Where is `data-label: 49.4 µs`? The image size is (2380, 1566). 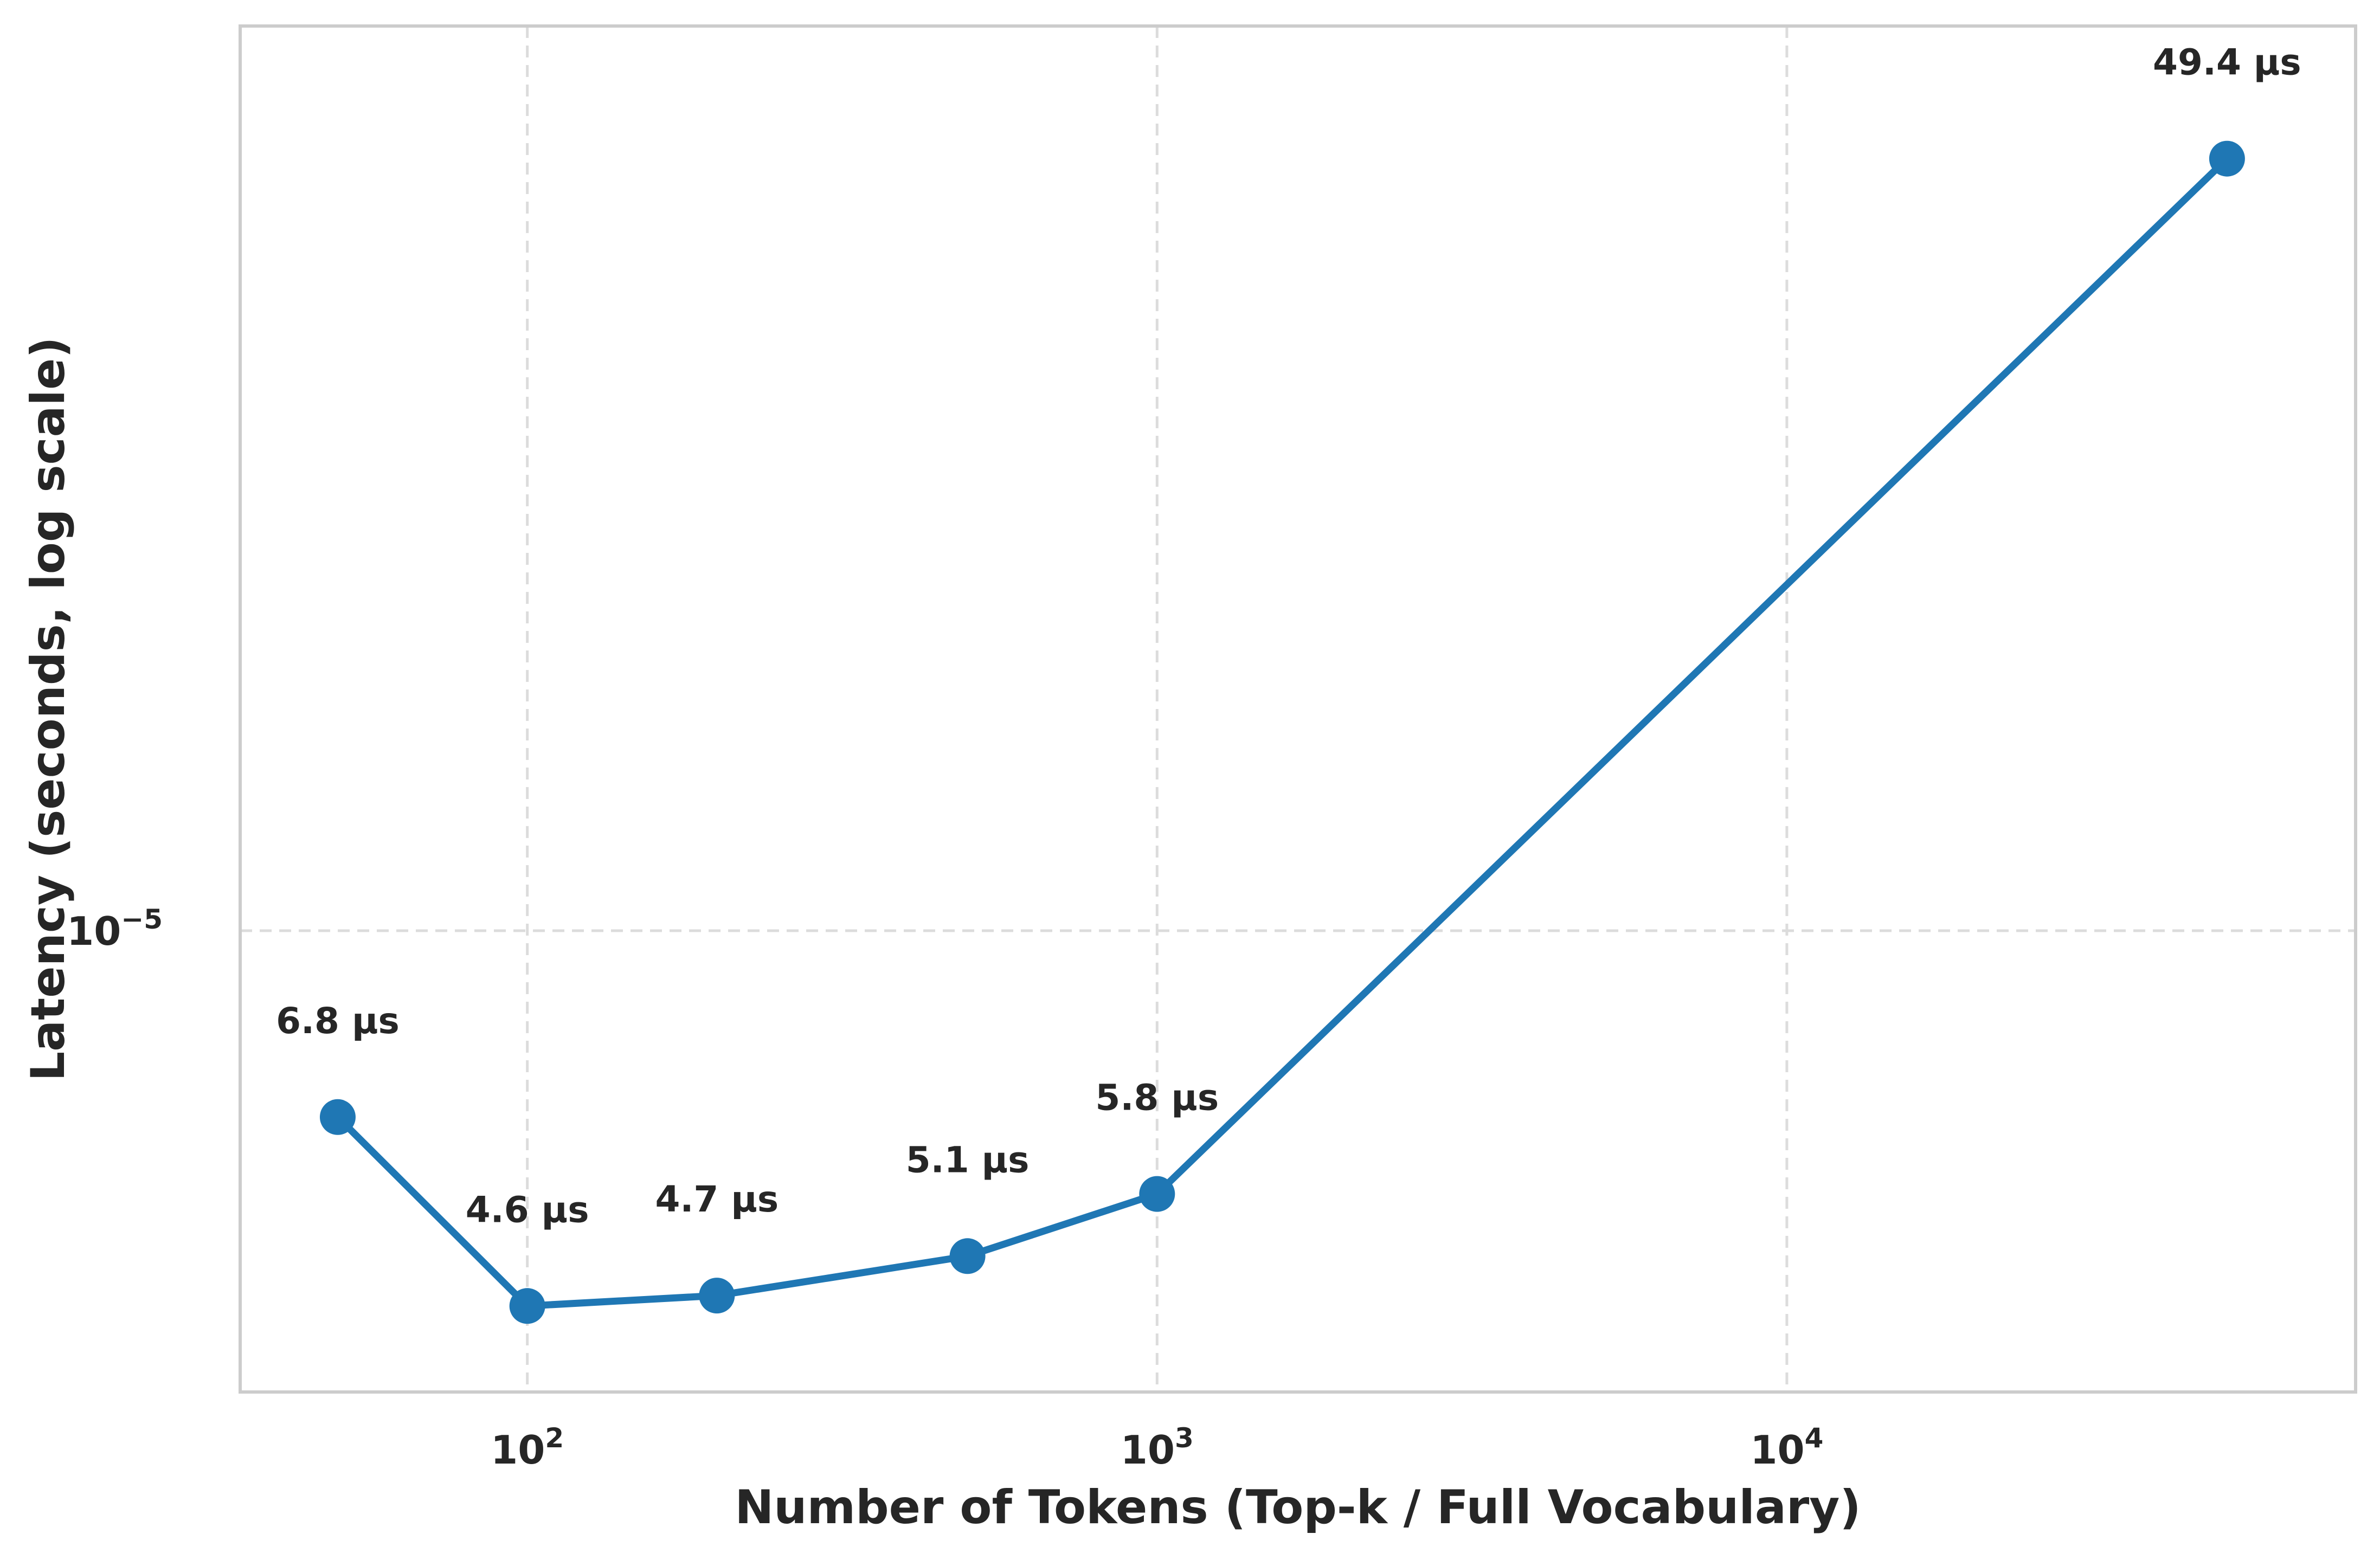 data-label: 49.4 µs is located at coordinates (2227, 62).